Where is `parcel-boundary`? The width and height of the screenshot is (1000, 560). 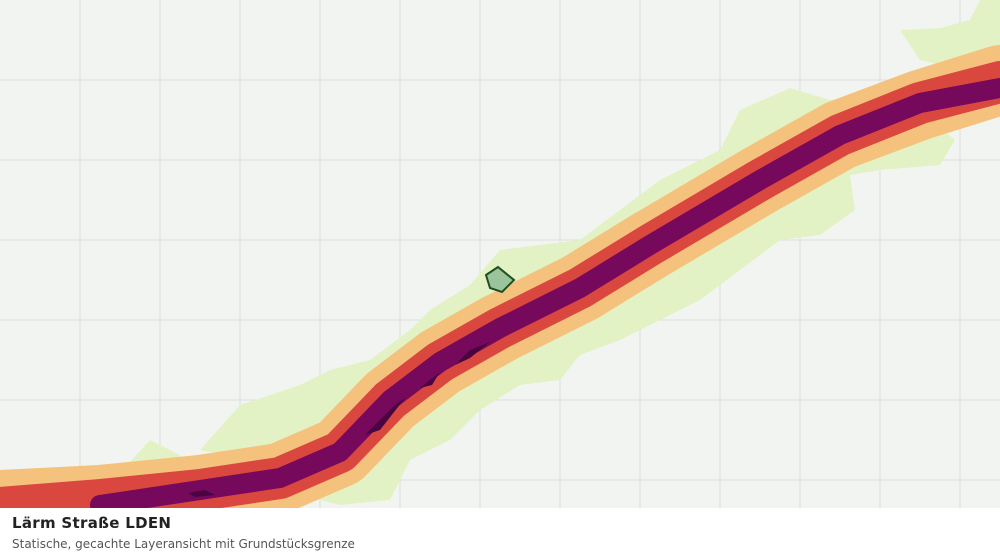 parcel-boundary is located at coordinates (500, 279).